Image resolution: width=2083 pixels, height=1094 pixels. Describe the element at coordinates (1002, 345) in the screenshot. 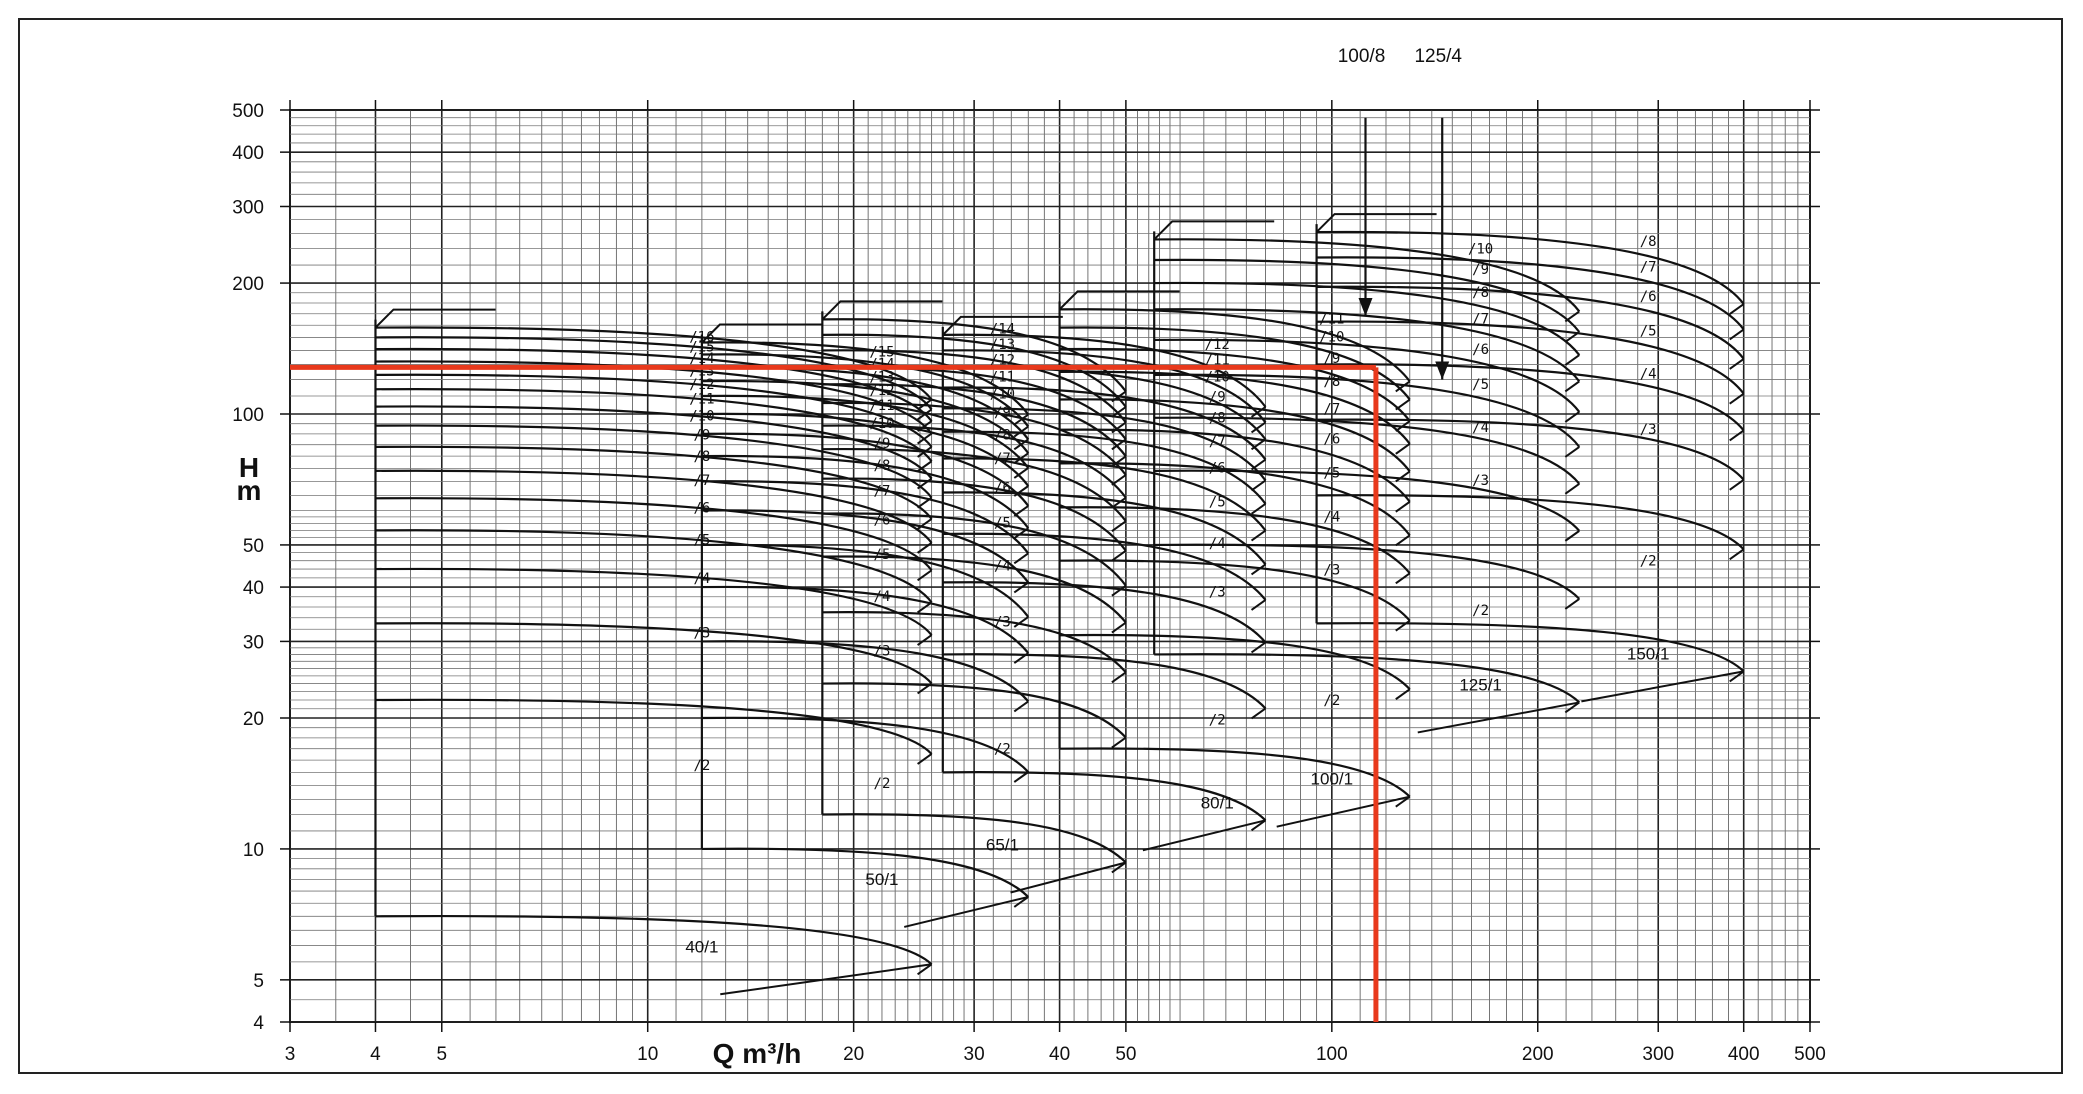

I see `stage-label: /13` at that location.